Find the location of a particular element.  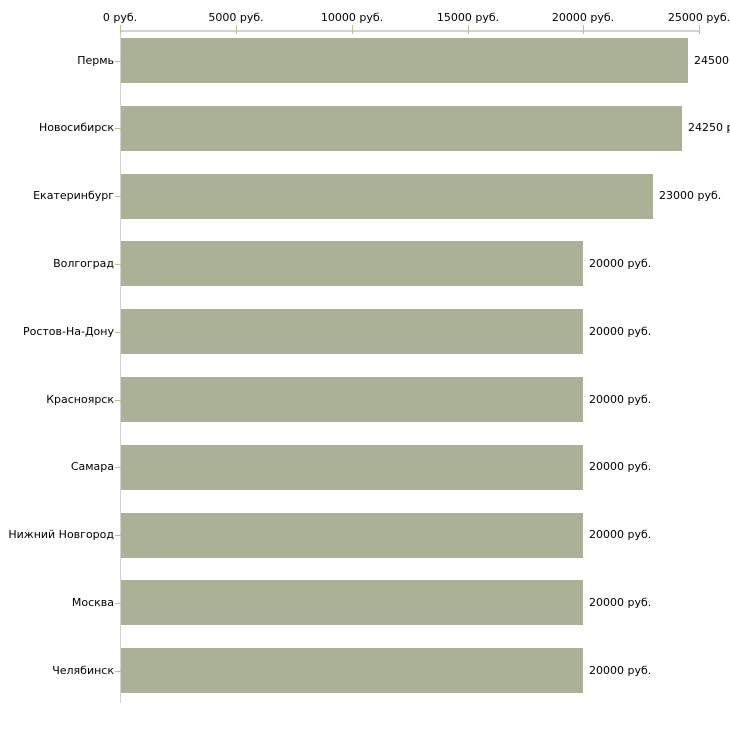

category-label: Пермь is located at coordinates (95, 60).